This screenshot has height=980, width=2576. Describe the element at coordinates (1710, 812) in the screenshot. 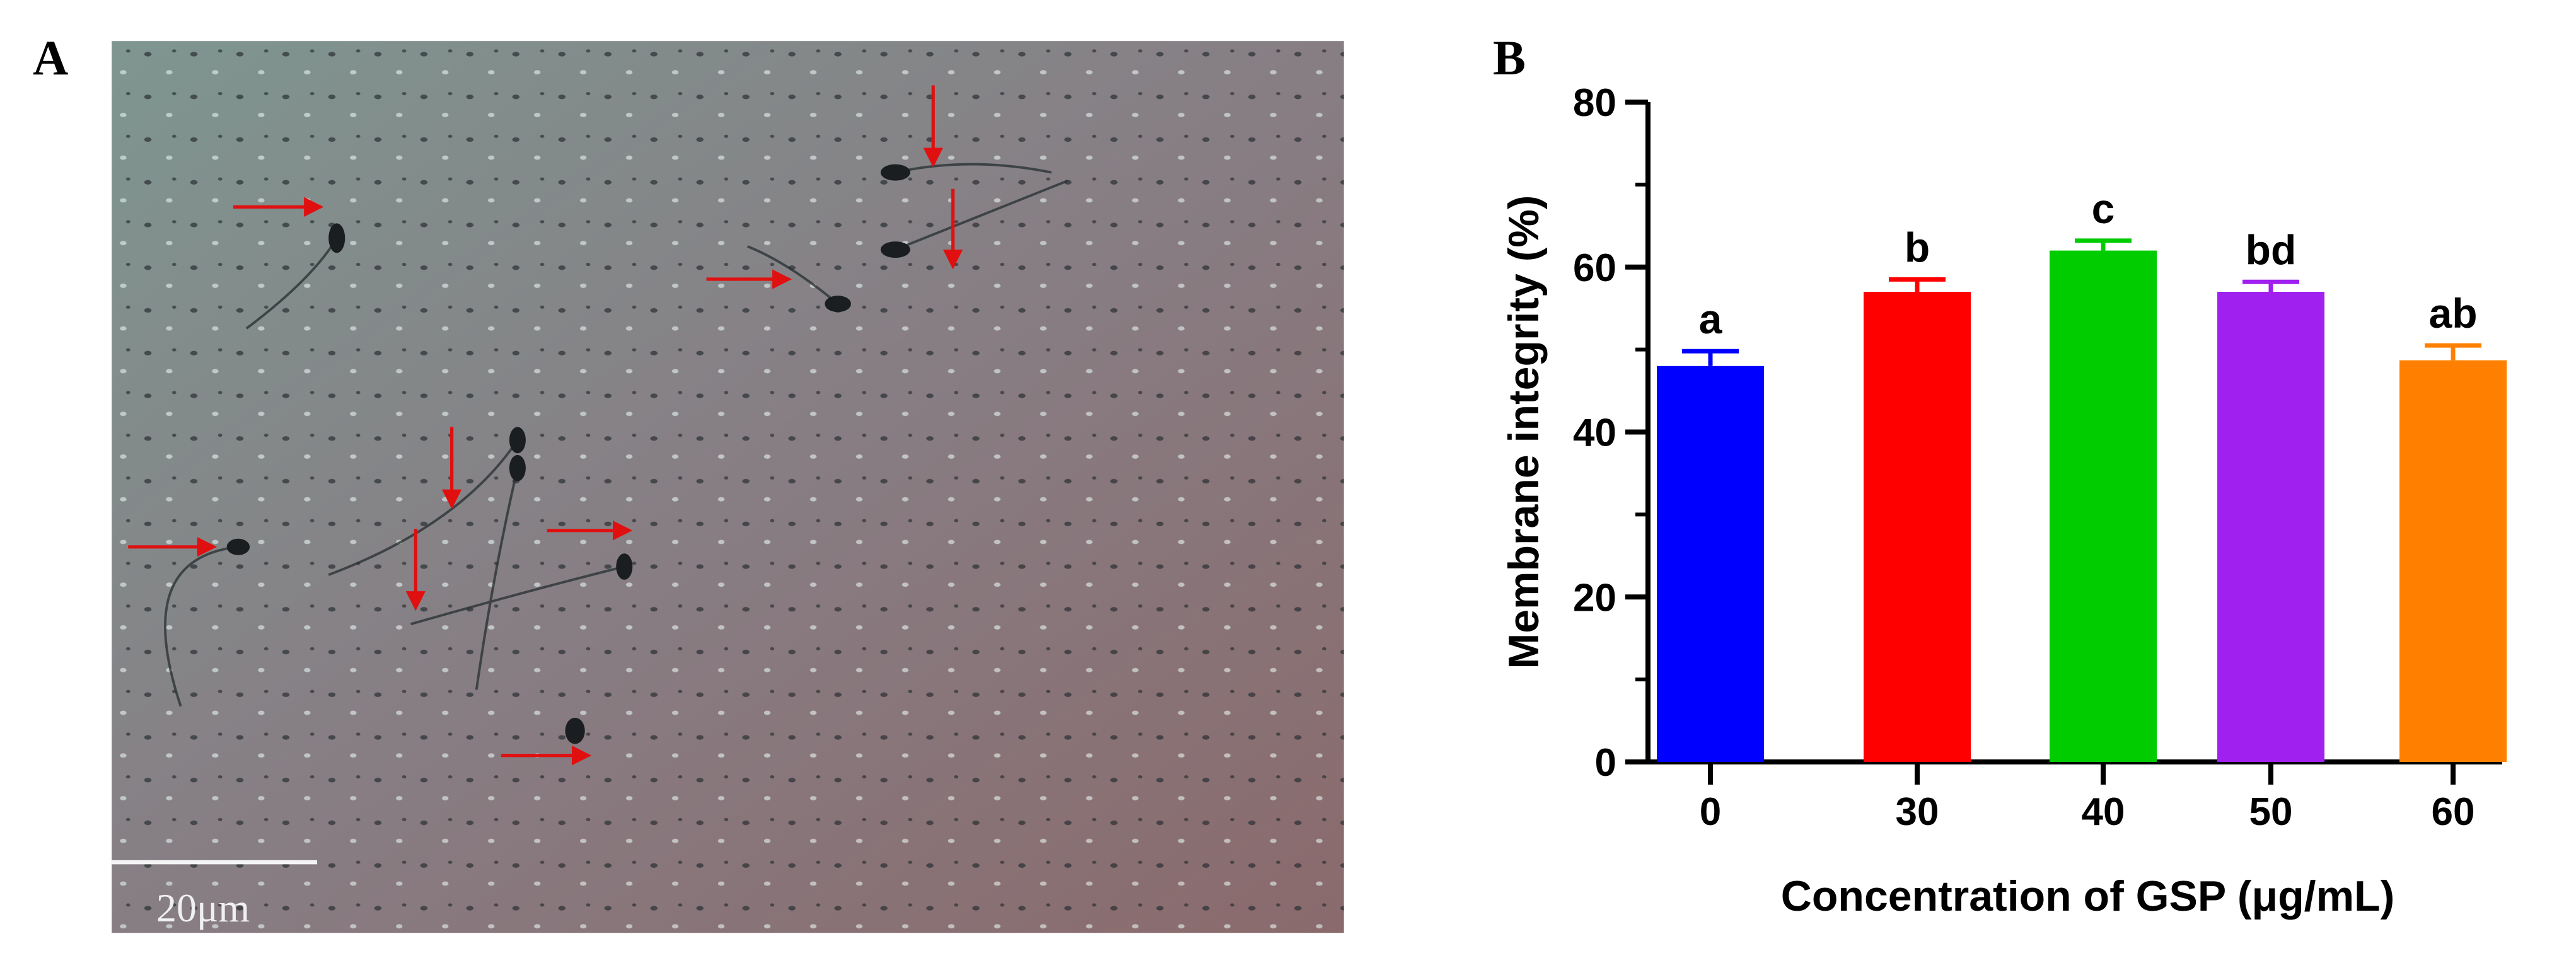

I see `x-tick-label: 0` at that location.